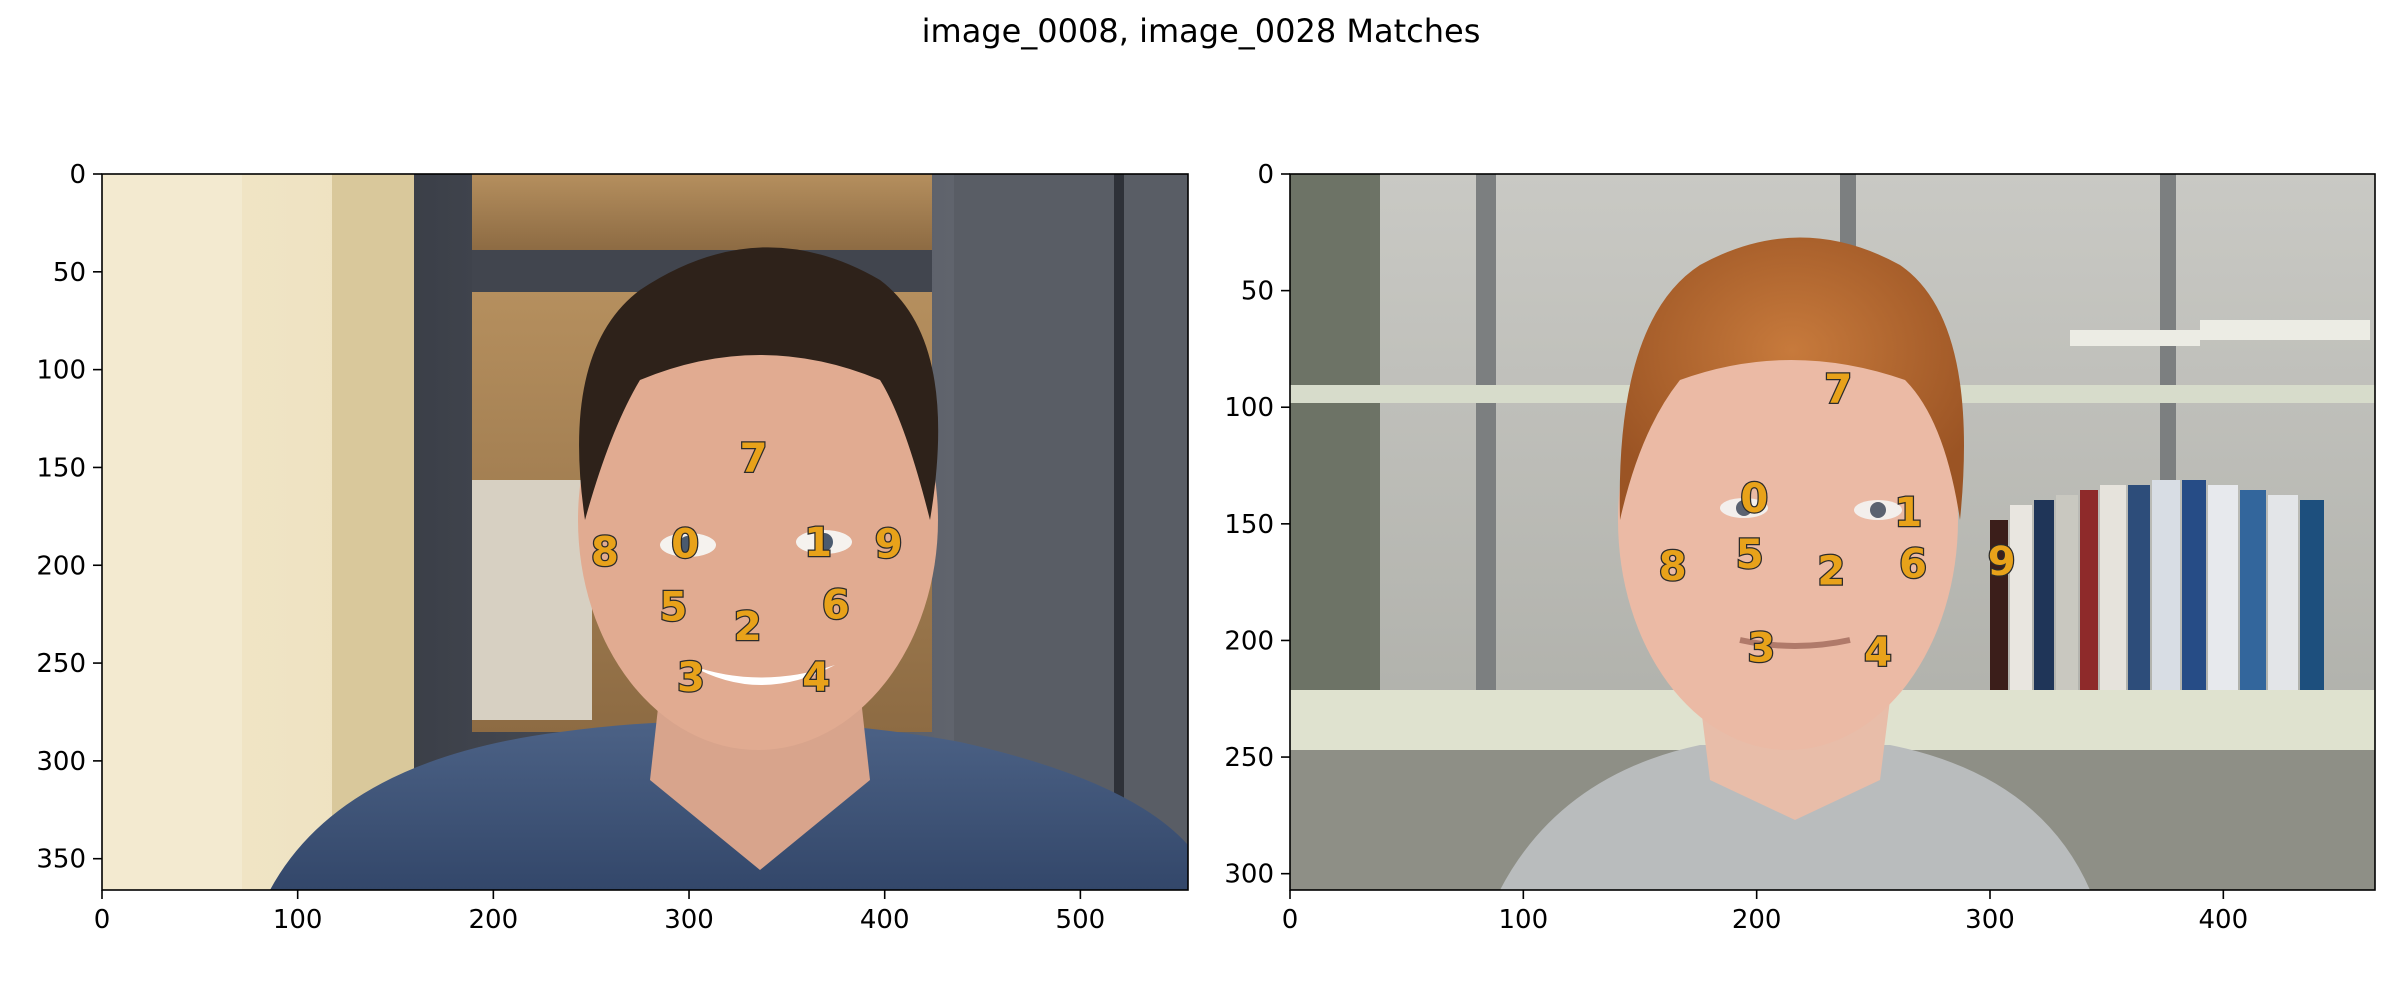 The height and width of the screenshot is (1000, 2400). What do you see at coordinates (61, 468) in the screenshot?
I see `left-y-tick-label: 150` at bounding box center [61, 468].